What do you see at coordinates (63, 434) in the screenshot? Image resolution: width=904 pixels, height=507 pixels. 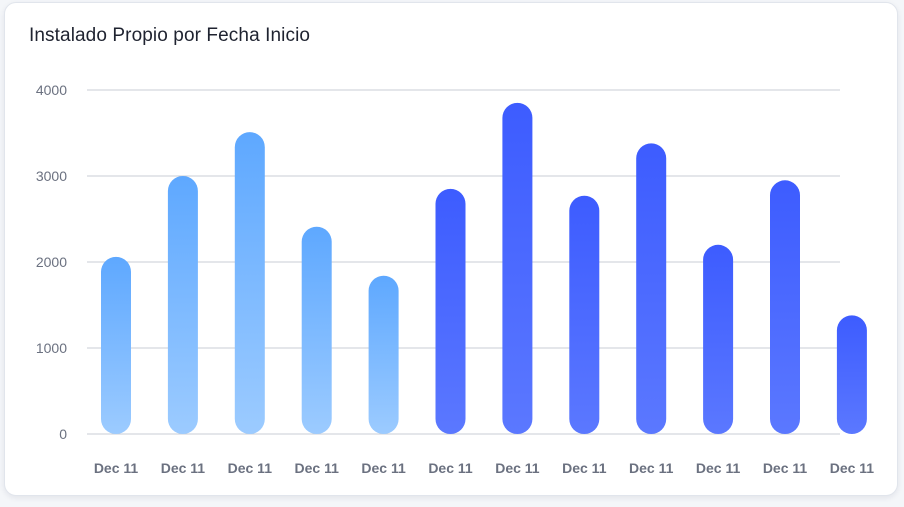 I see `y-tick-label: 0` at bounding box center [63, 434].